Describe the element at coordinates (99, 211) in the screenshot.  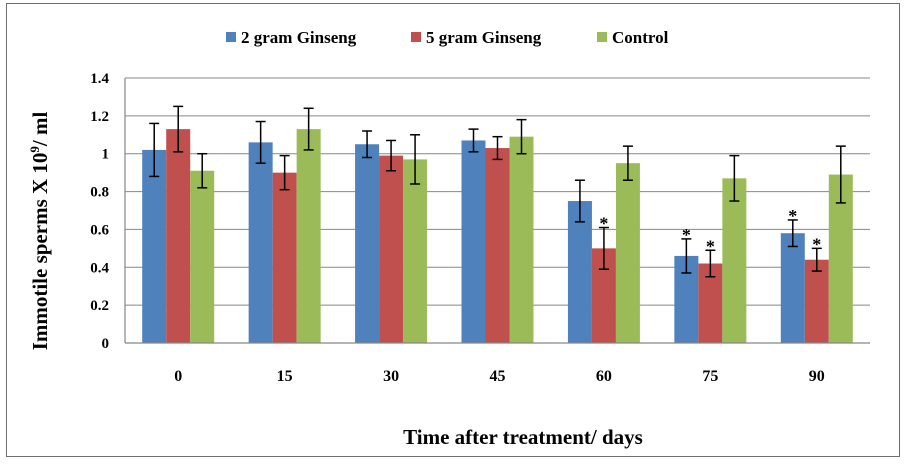
I see `y-tick-labels: 0 0.2 0.4 0.6 0.8 1 1.2 1.4` at that location.